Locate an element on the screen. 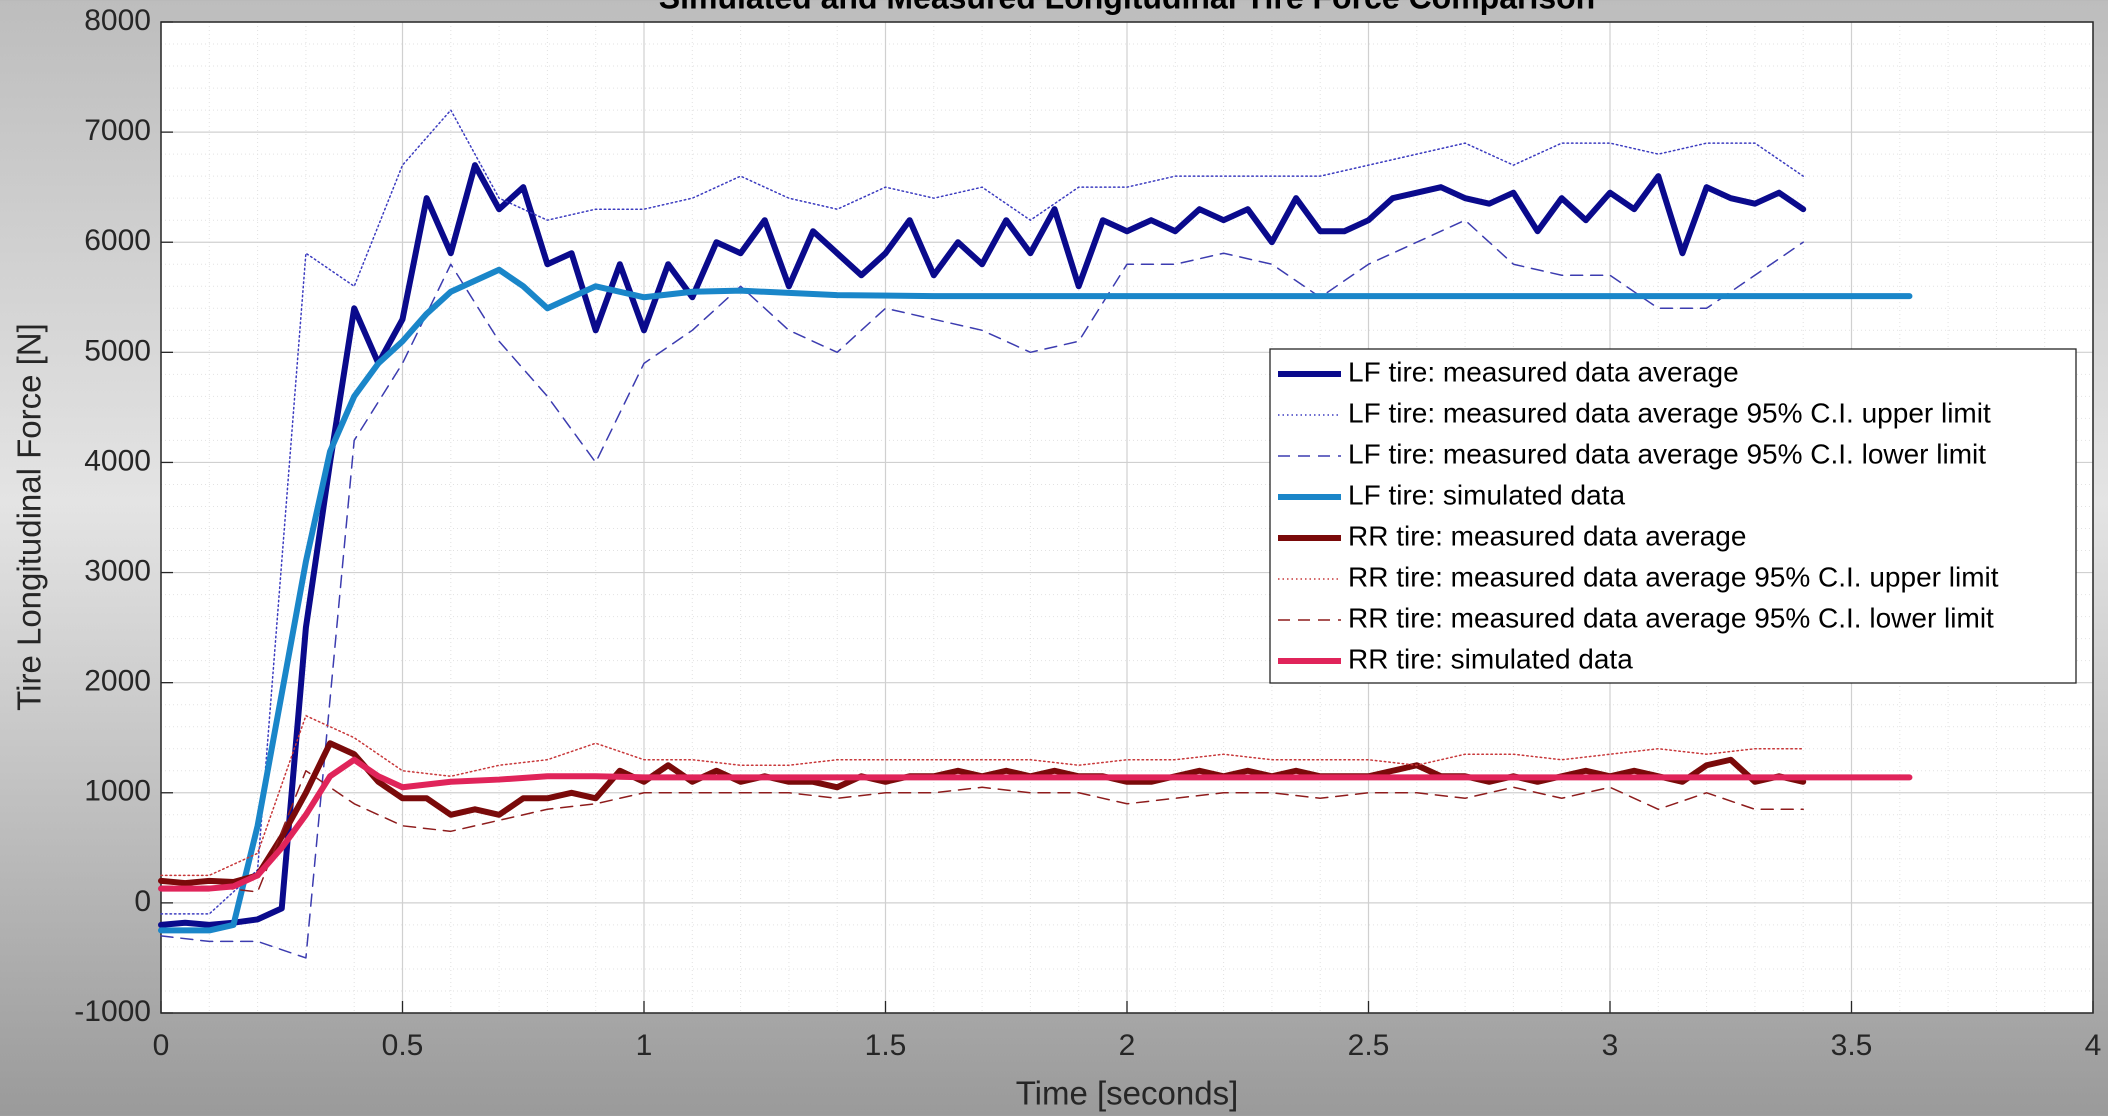 The height and width of the screenshot is (1116, 2108). x-tick-label: 2.5 is located at coordinates (1369, 1045).